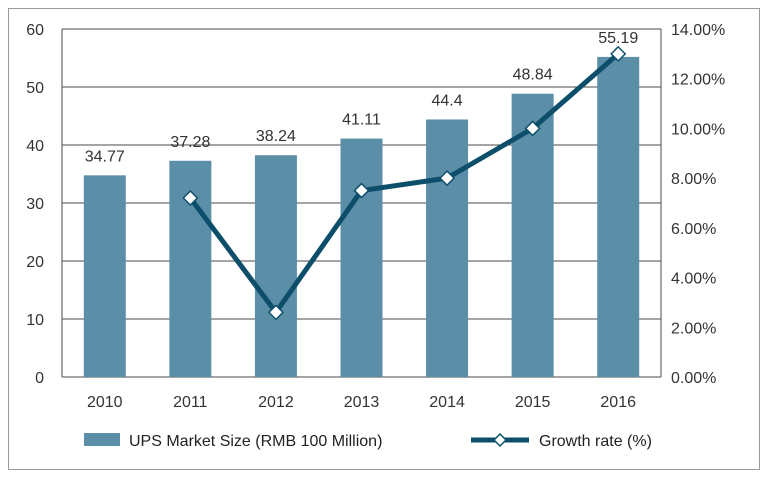 Image resolution: width=770 pixels, height=479 pixels. What do you see at coordinates (618, 38) in the screenshot?
I see `bar-data-label: 55.19` at bounding box center [618, 38].